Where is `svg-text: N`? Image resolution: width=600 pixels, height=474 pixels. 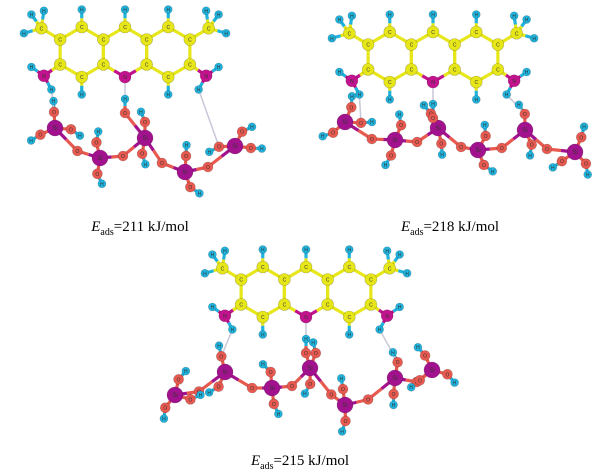 svg-text: N is located at coordinates (433, 83).